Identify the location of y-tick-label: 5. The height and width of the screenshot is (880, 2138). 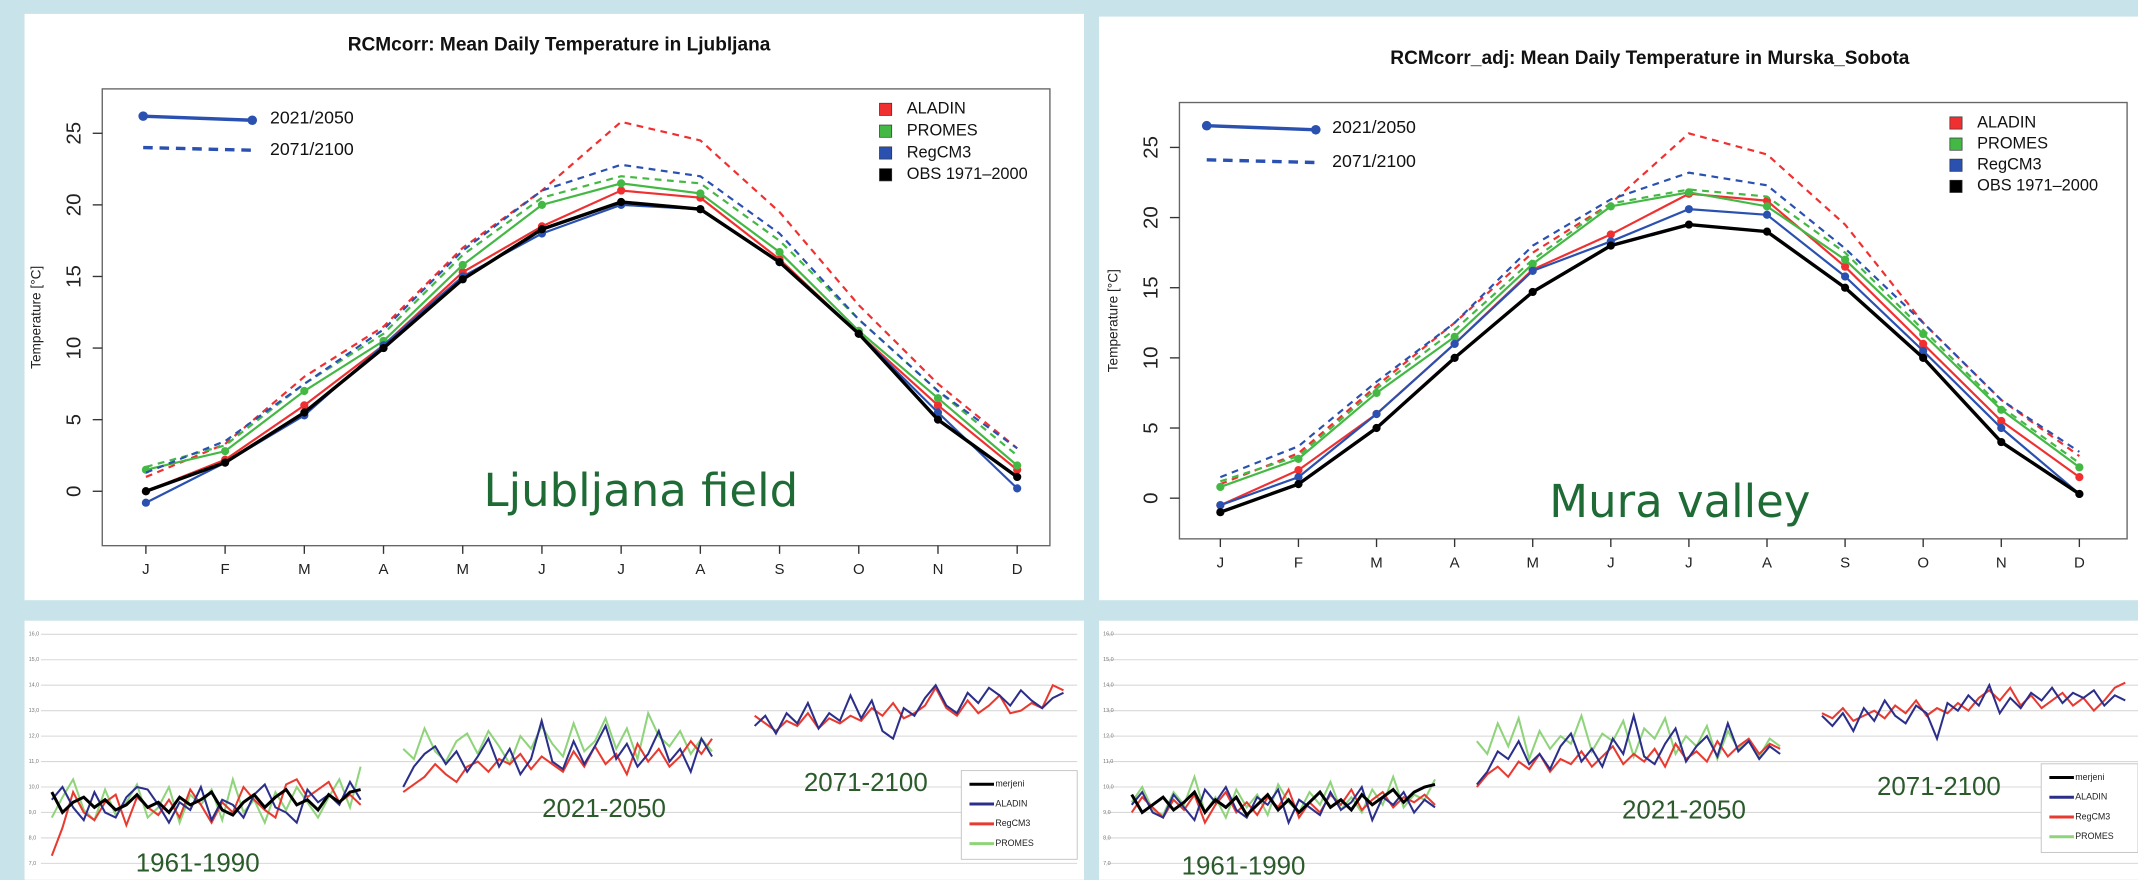
(1151, 427).